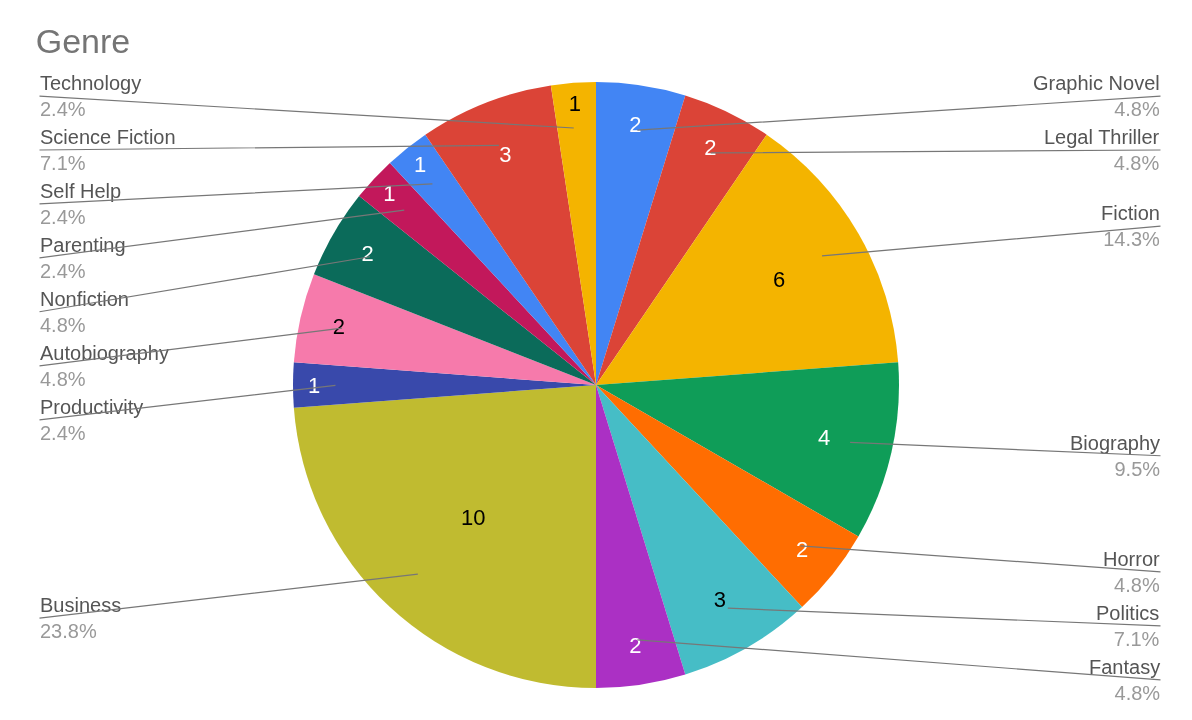 This screenshot has height=720, width=1192. Describe the element at coordinates (84, 299) in the screenshot. I see `slice-label: Nonfiction` at that location.